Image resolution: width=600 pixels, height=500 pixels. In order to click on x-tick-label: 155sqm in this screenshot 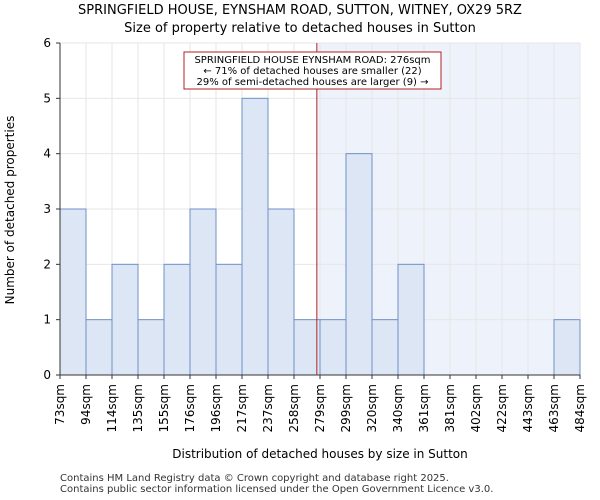, I will do `click(164, 408)`.